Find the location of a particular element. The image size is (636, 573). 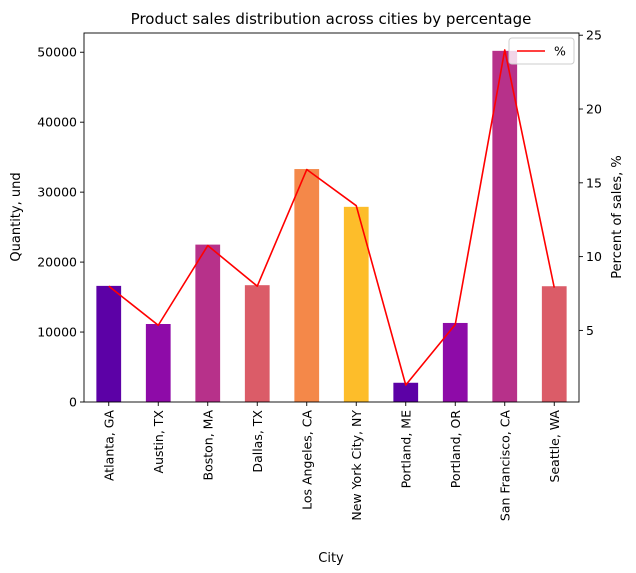

y-tick-label: 0 is located at coordinates (73, 402).